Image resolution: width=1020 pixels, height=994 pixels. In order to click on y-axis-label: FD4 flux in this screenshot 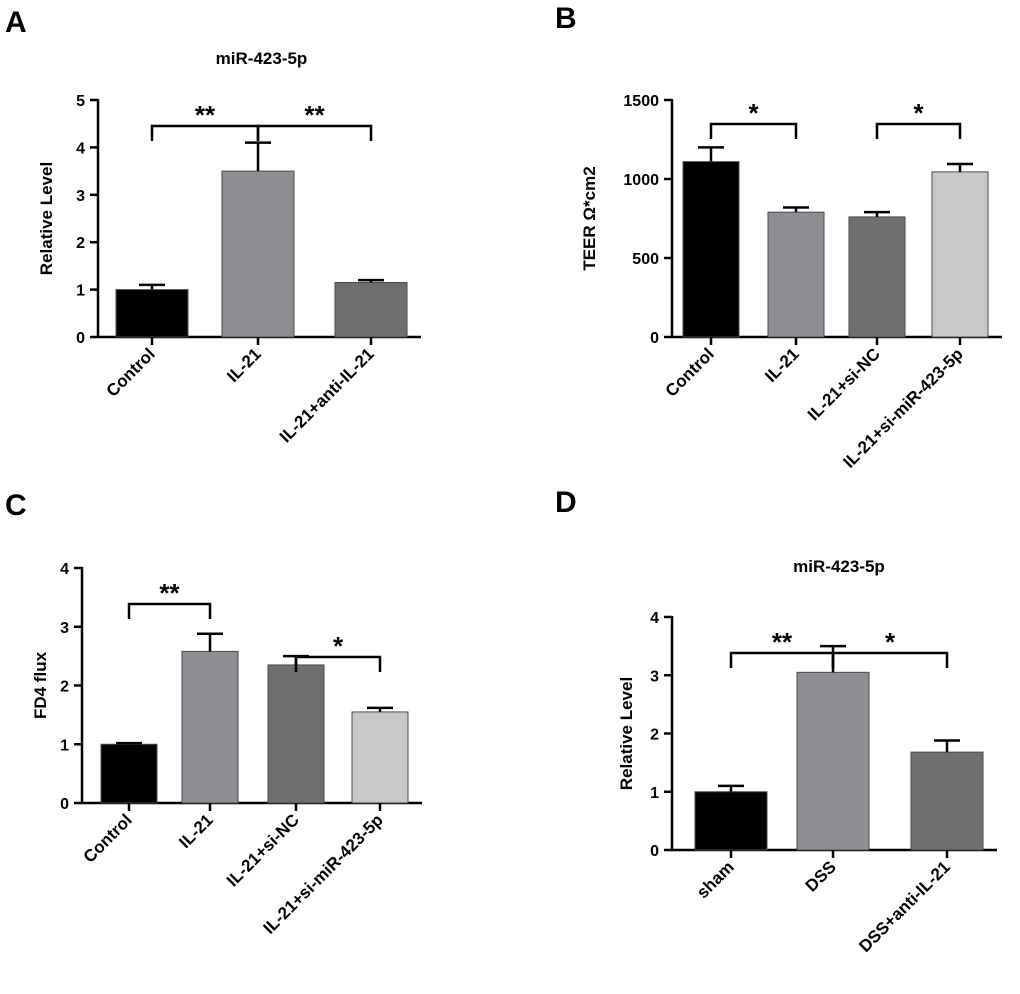, I will do `click(40, 685)`.